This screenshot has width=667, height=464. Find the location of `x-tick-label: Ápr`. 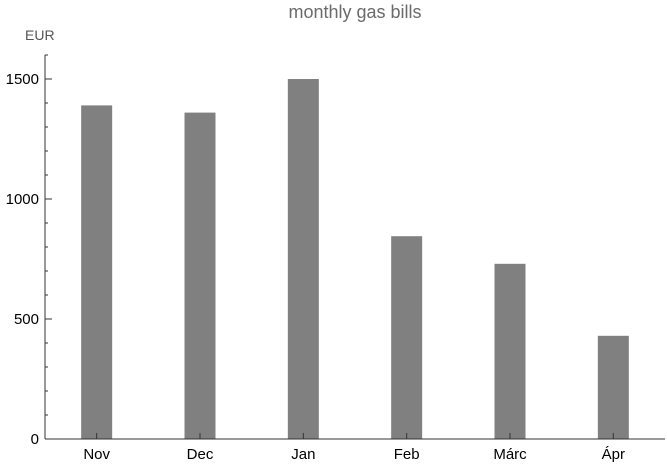

x-tick-label: Ápr is located at coordinates (613, 454).